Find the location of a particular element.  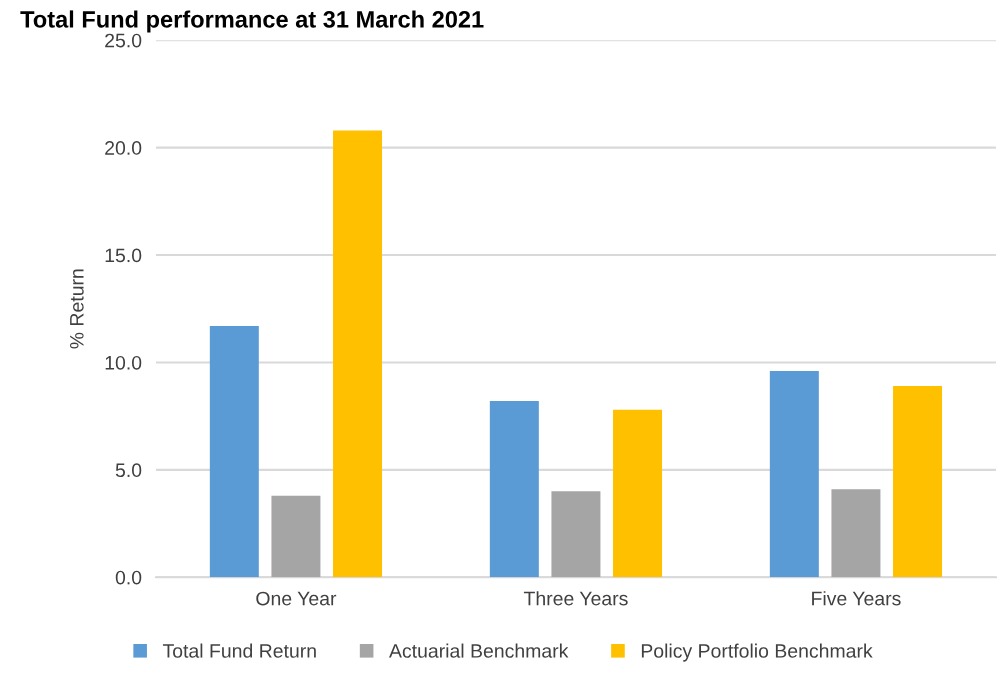

y-tick-label: 25.0 is located at coordinates (123, 40).